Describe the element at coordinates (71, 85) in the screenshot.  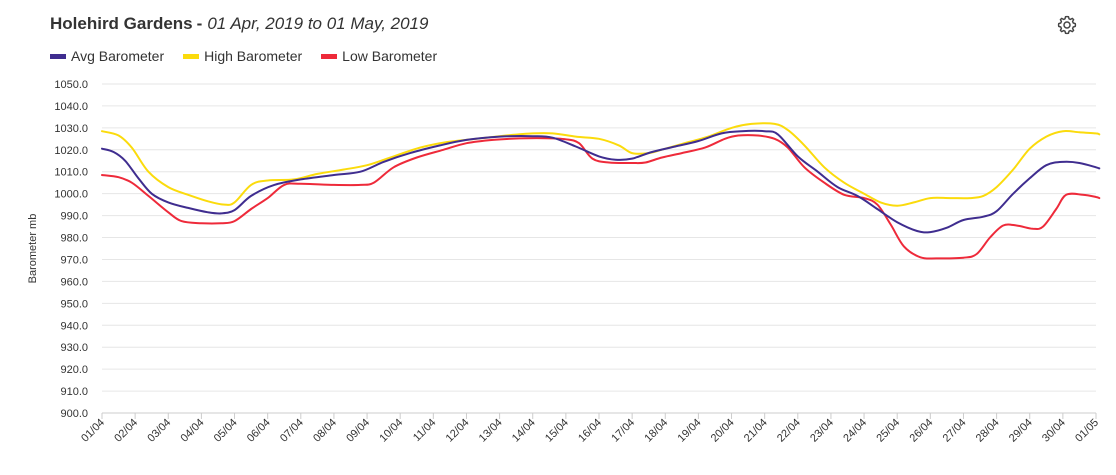
I see `y-tick-label: 1050.0` at that location.